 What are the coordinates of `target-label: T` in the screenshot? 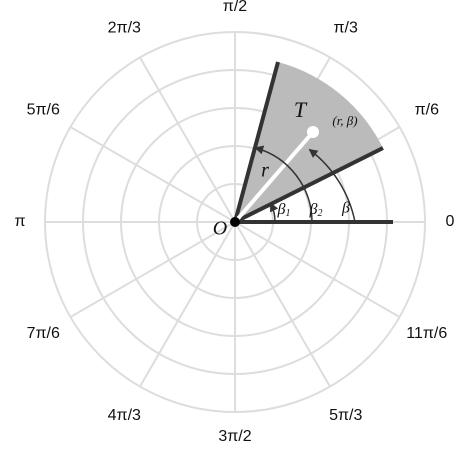 It's located at (301, 109).